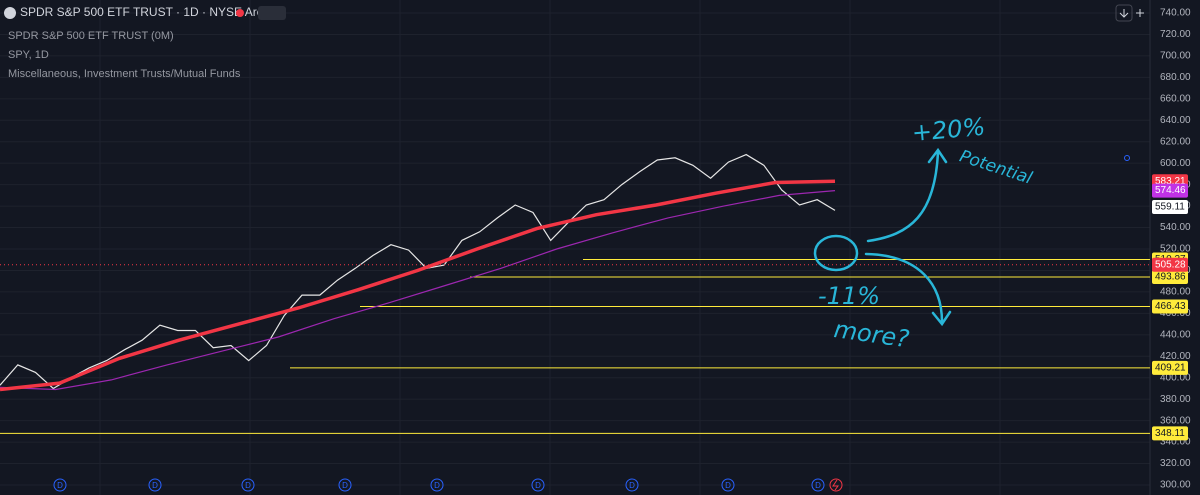  I want to click on price-tag-label: 466.43, so click(1170, 306).